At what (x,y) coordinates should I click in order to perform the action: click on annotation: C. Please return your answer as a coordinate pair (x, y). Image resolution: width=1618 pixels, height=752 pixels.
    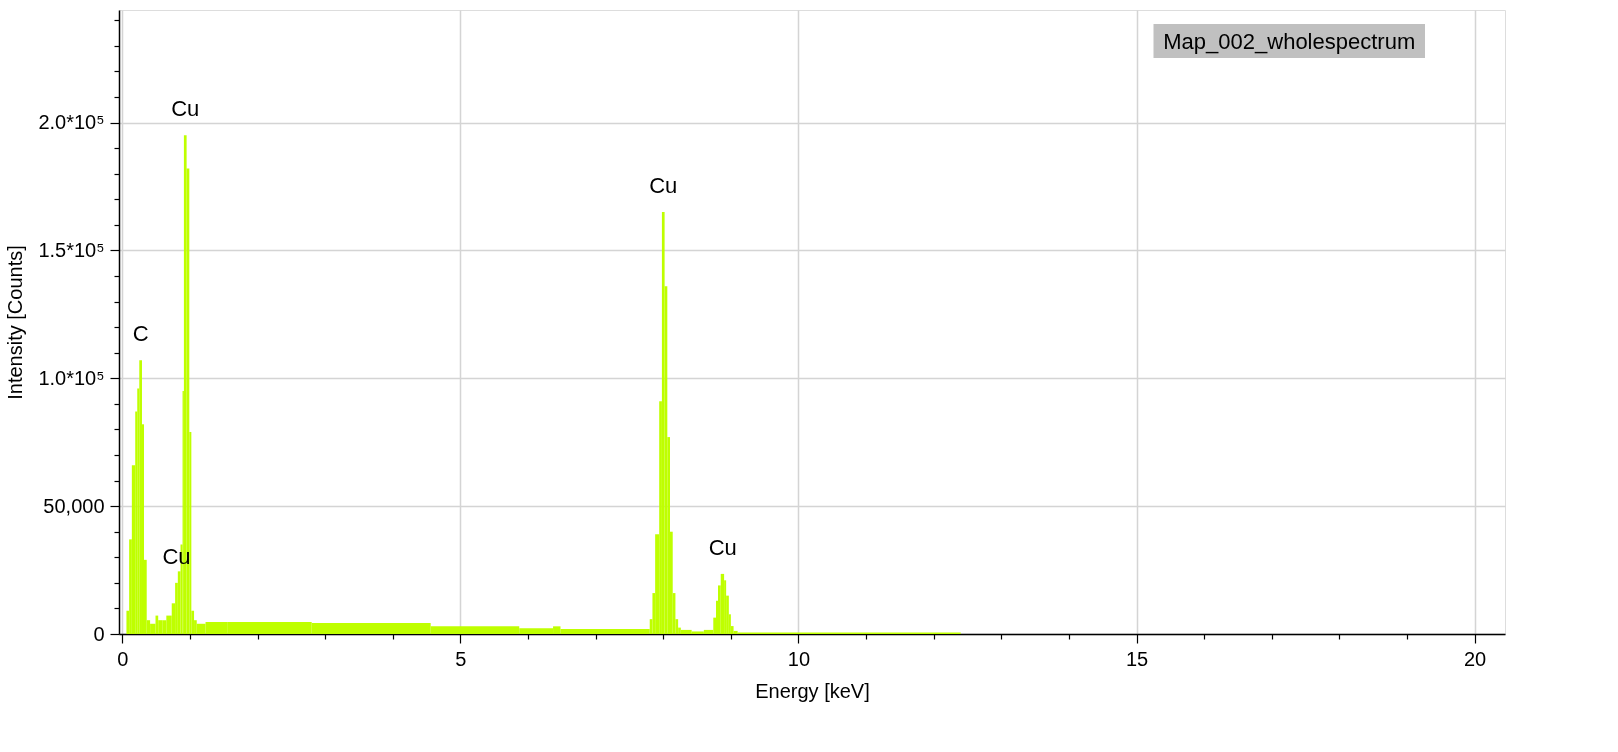
    Looking at the image, I should click on (140, 334).